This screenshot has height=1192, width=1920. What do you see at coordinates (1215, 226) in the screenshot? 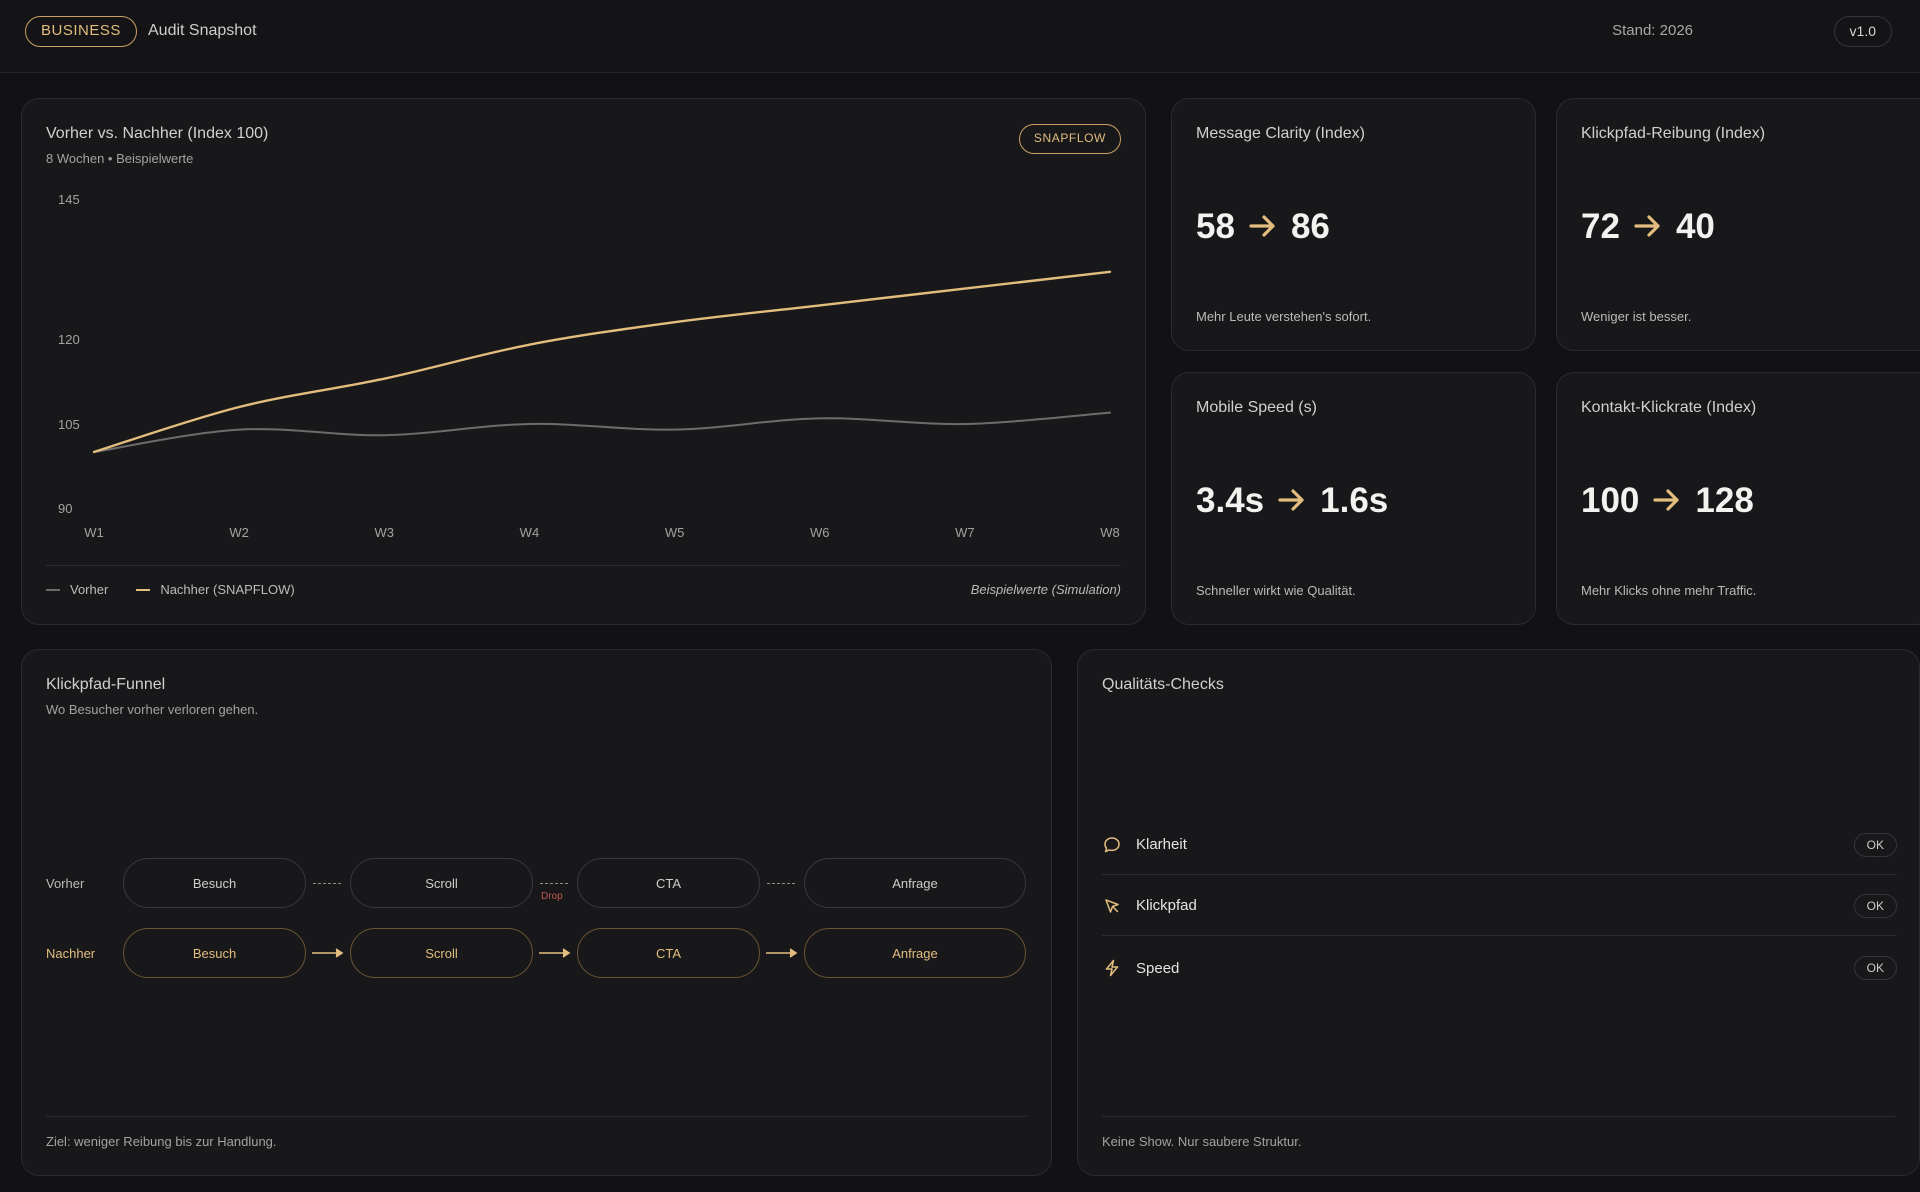
I see `kpi-from: 58` at bounding box center [1215, 226].